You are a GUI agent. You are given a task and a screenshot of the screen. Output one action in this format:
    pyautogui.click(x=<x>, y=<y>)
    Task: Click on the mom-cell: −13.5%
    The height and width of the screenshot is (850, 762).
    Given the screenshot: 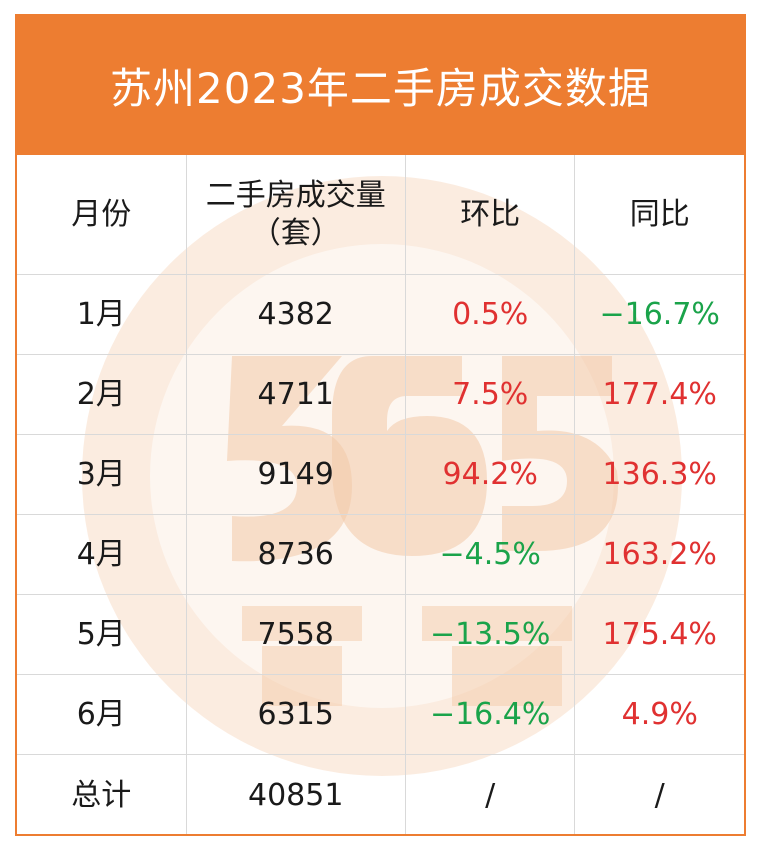 What is the action you would take?
    pyautogui.click(x=491, y=634)
    